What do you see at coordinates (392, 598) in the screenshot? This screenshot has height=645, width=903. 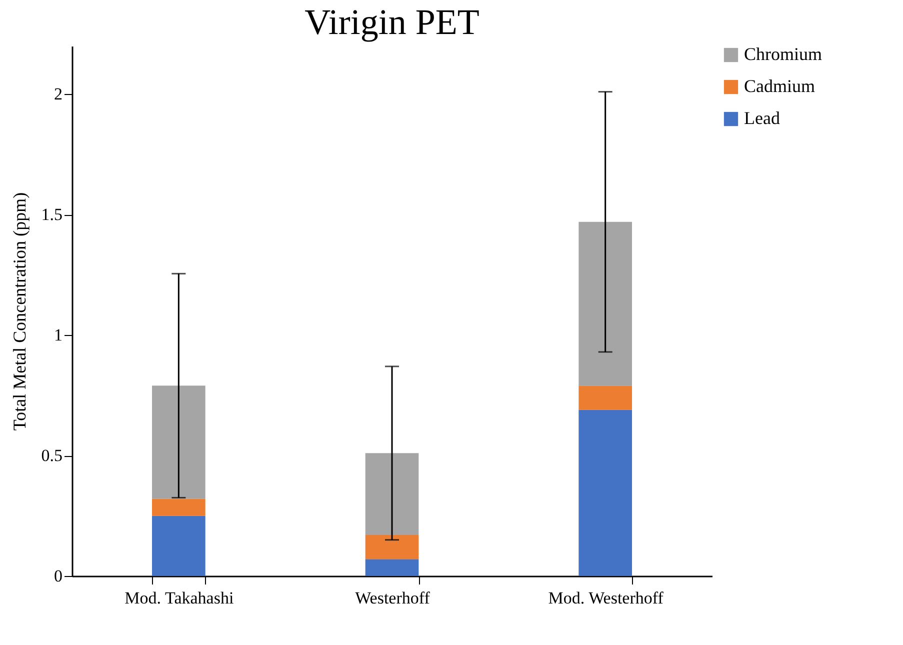 I see `x-tick-label: Westerhoff` at bounding box center [392, 598].